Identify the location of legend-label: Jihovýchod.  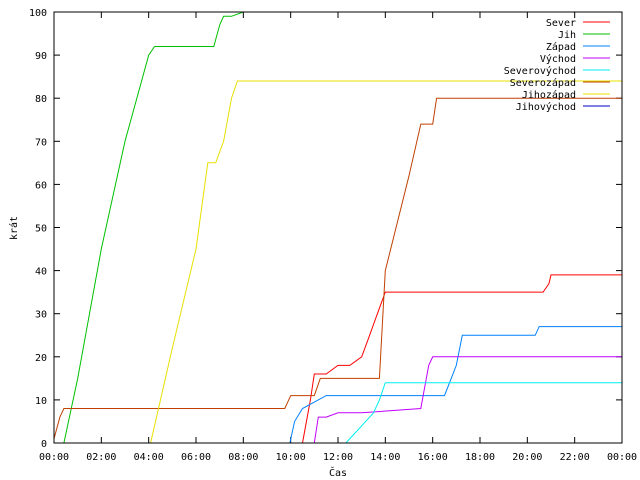
(546, 107).